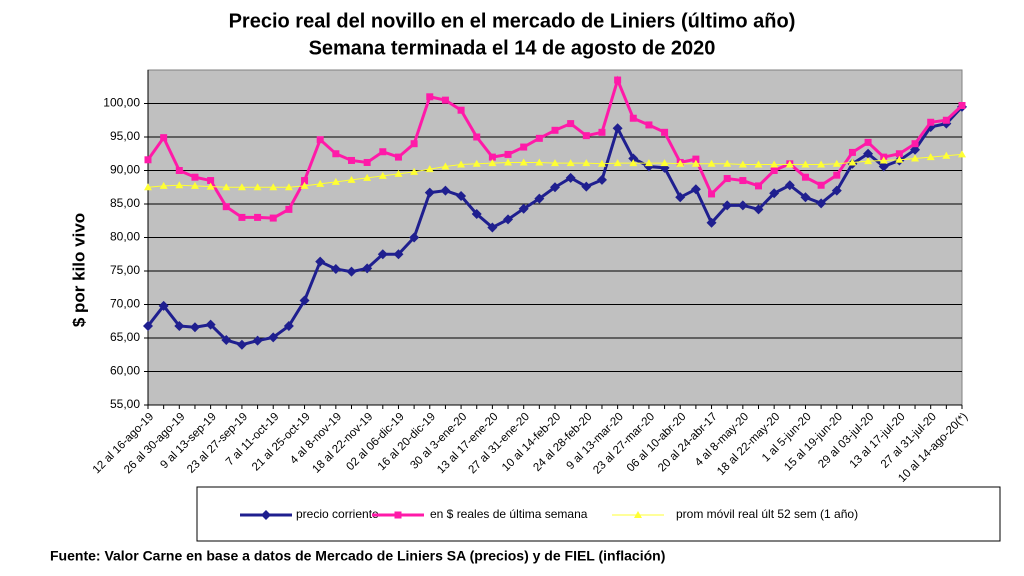 The image size is (1024, 576). Describe the element at coordinates (125, 404) in the screenshot. I see `y-tick-label: 55,00` at that location.